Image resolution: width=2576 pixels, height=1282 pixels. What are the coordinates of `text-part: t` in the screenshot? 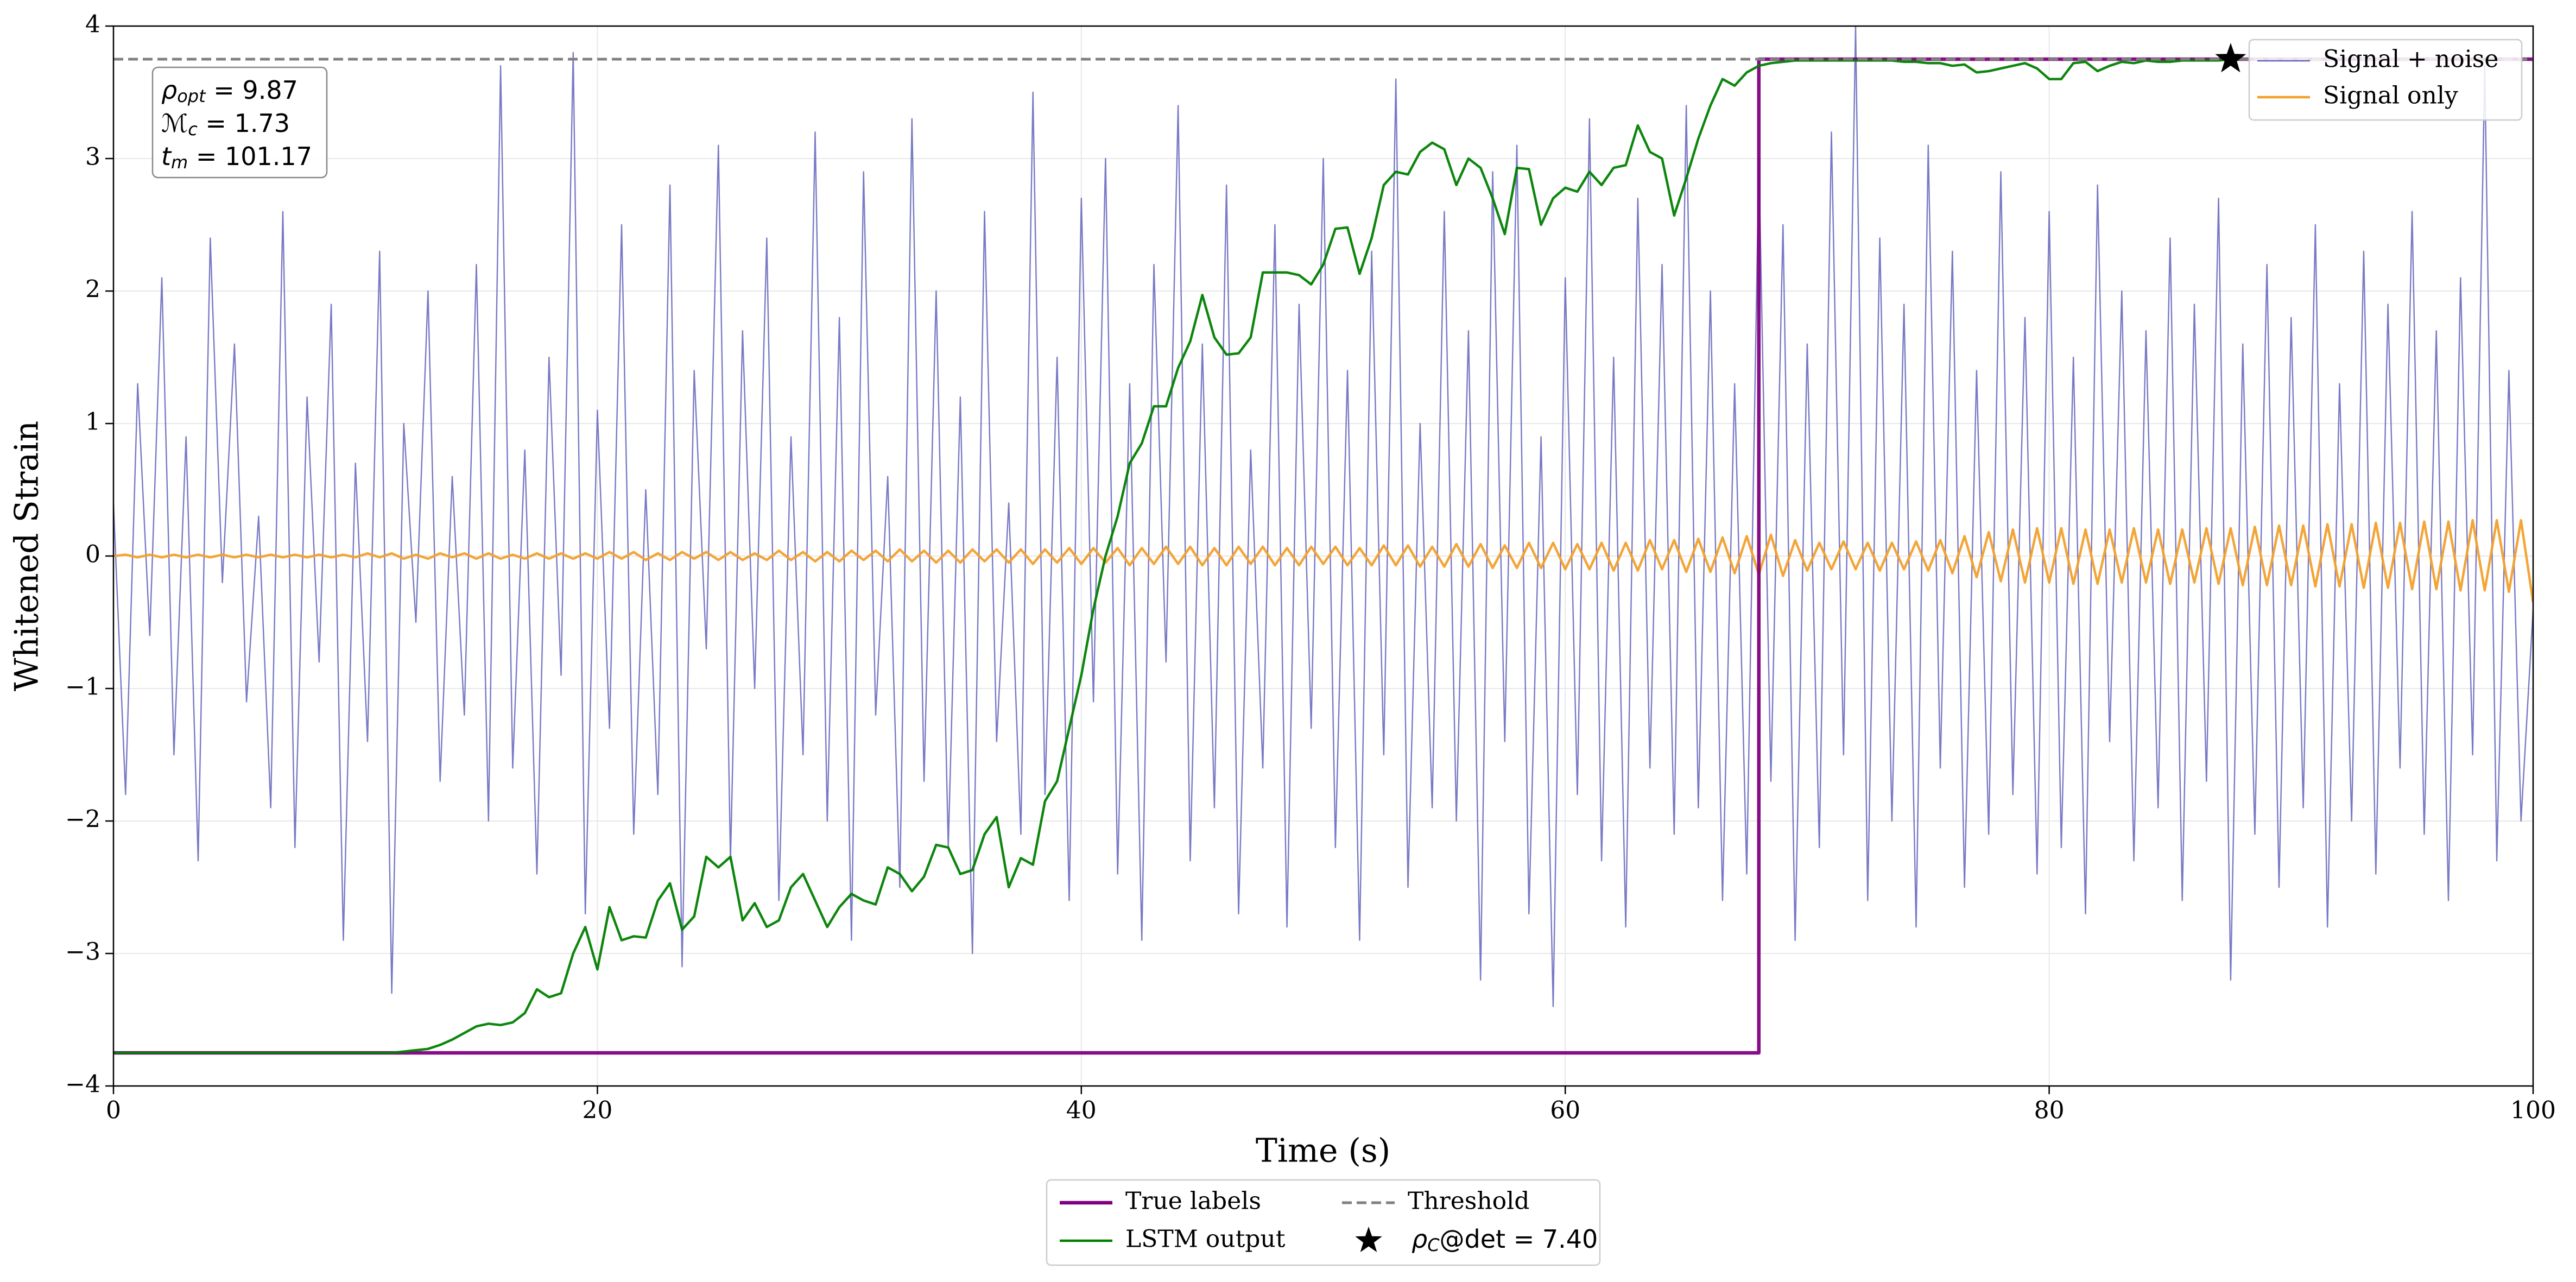 It's located at (166, 156).